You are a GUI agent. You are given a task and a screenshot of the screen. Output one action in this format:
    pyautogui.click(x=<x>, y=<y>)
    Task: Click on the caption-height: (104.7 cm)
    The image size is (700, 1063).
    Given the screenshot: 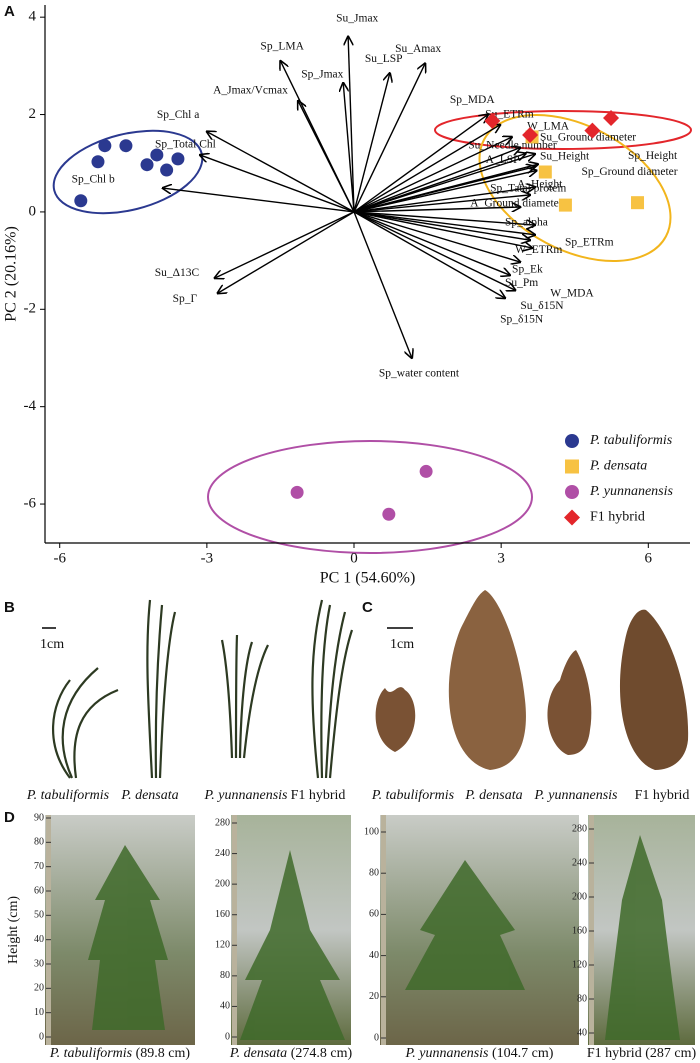 What is the action you would take?
    pyautogui.click(x=523, y=1053)
    